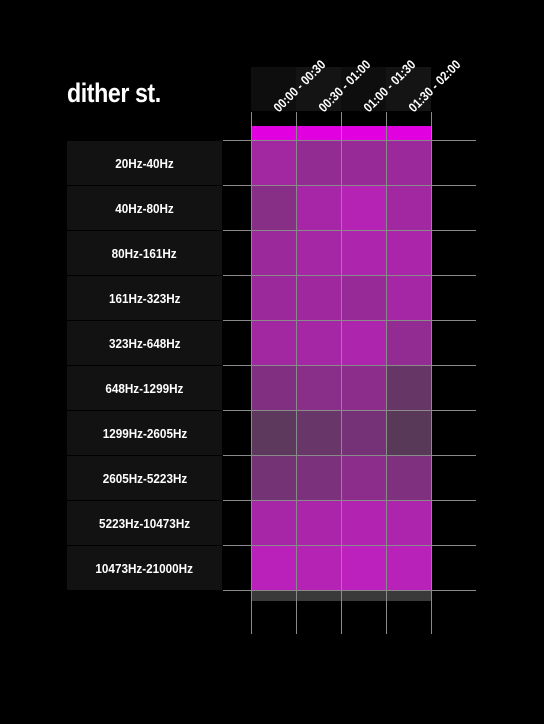 Image resolution: width=544 pixels, height=724 pixels. I want to click on row-label: 5223Hz-10473Hz, so click(144, 523).